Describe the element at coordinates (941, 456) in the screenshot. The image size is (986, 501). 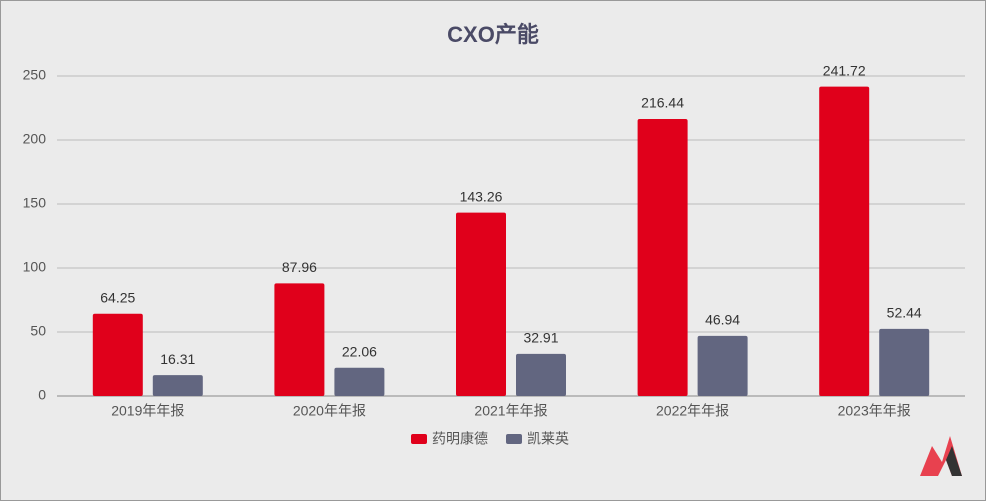
I see `logo` at that location.